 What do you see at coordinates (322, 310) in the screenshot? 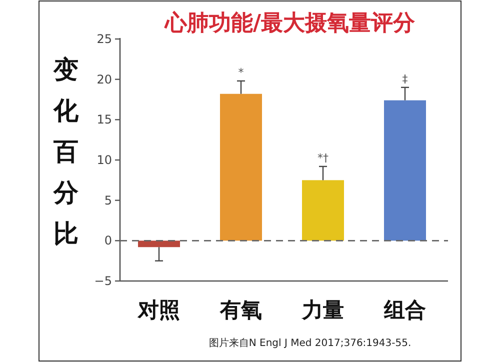
I see `x-tick-label: 力量` at bounding box center [322, 310].